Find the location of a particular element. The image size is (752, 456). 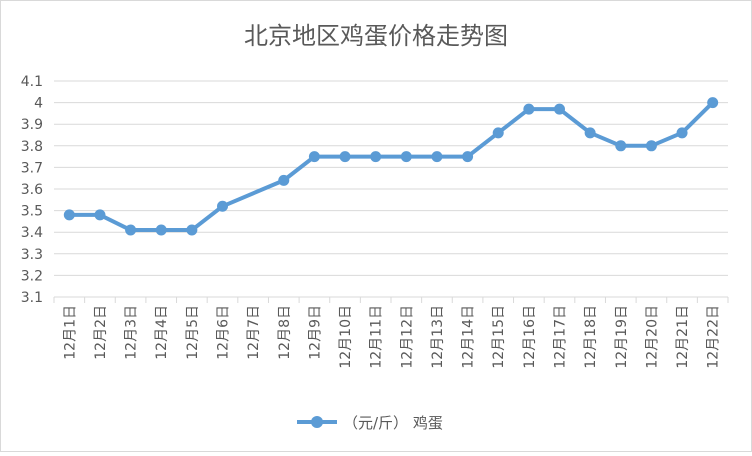

x-tick-label: 12月16日 is located at coordinates (530, 337).